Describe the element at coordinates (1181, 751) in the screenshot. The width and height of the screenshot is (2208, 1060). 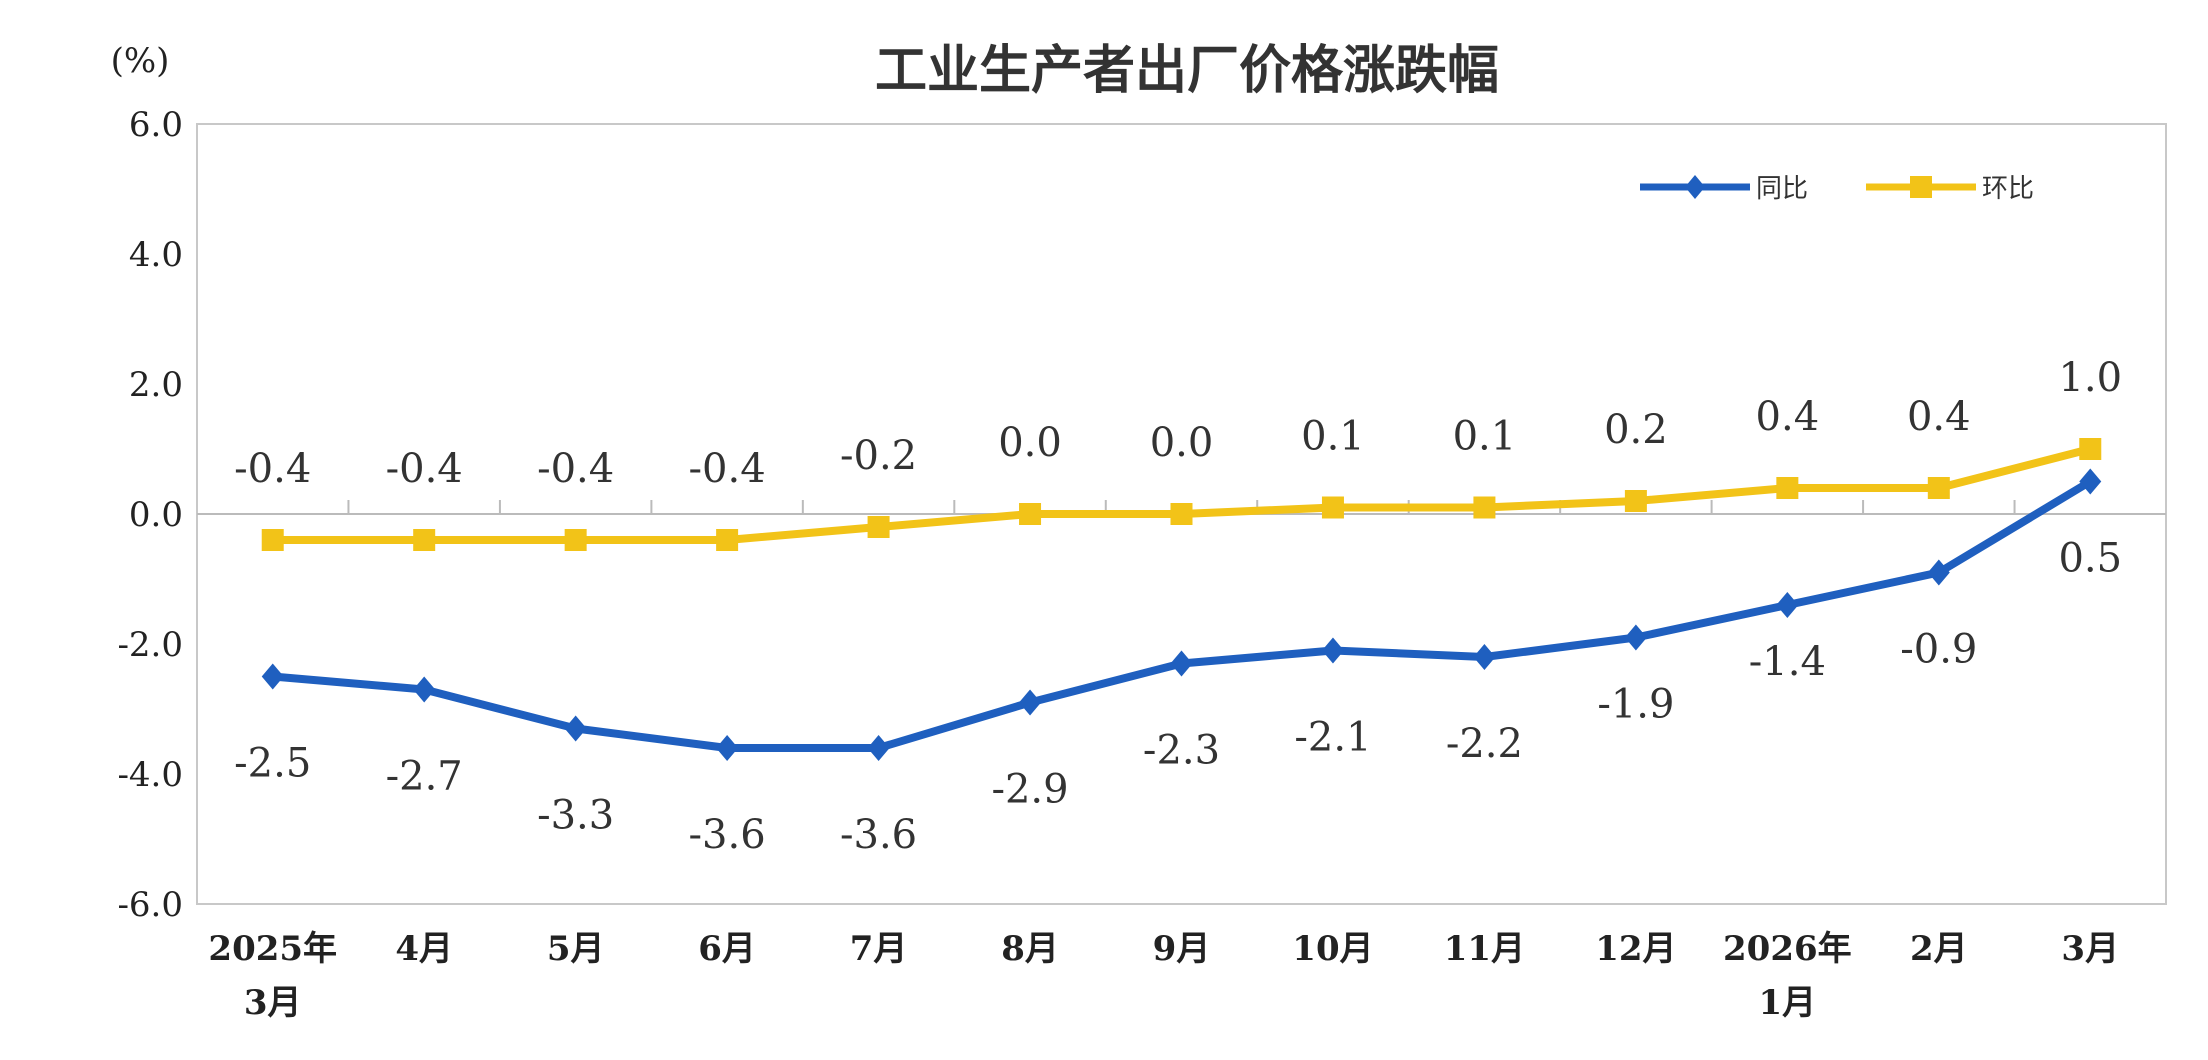
I see `data-label: -2.3` at that location.